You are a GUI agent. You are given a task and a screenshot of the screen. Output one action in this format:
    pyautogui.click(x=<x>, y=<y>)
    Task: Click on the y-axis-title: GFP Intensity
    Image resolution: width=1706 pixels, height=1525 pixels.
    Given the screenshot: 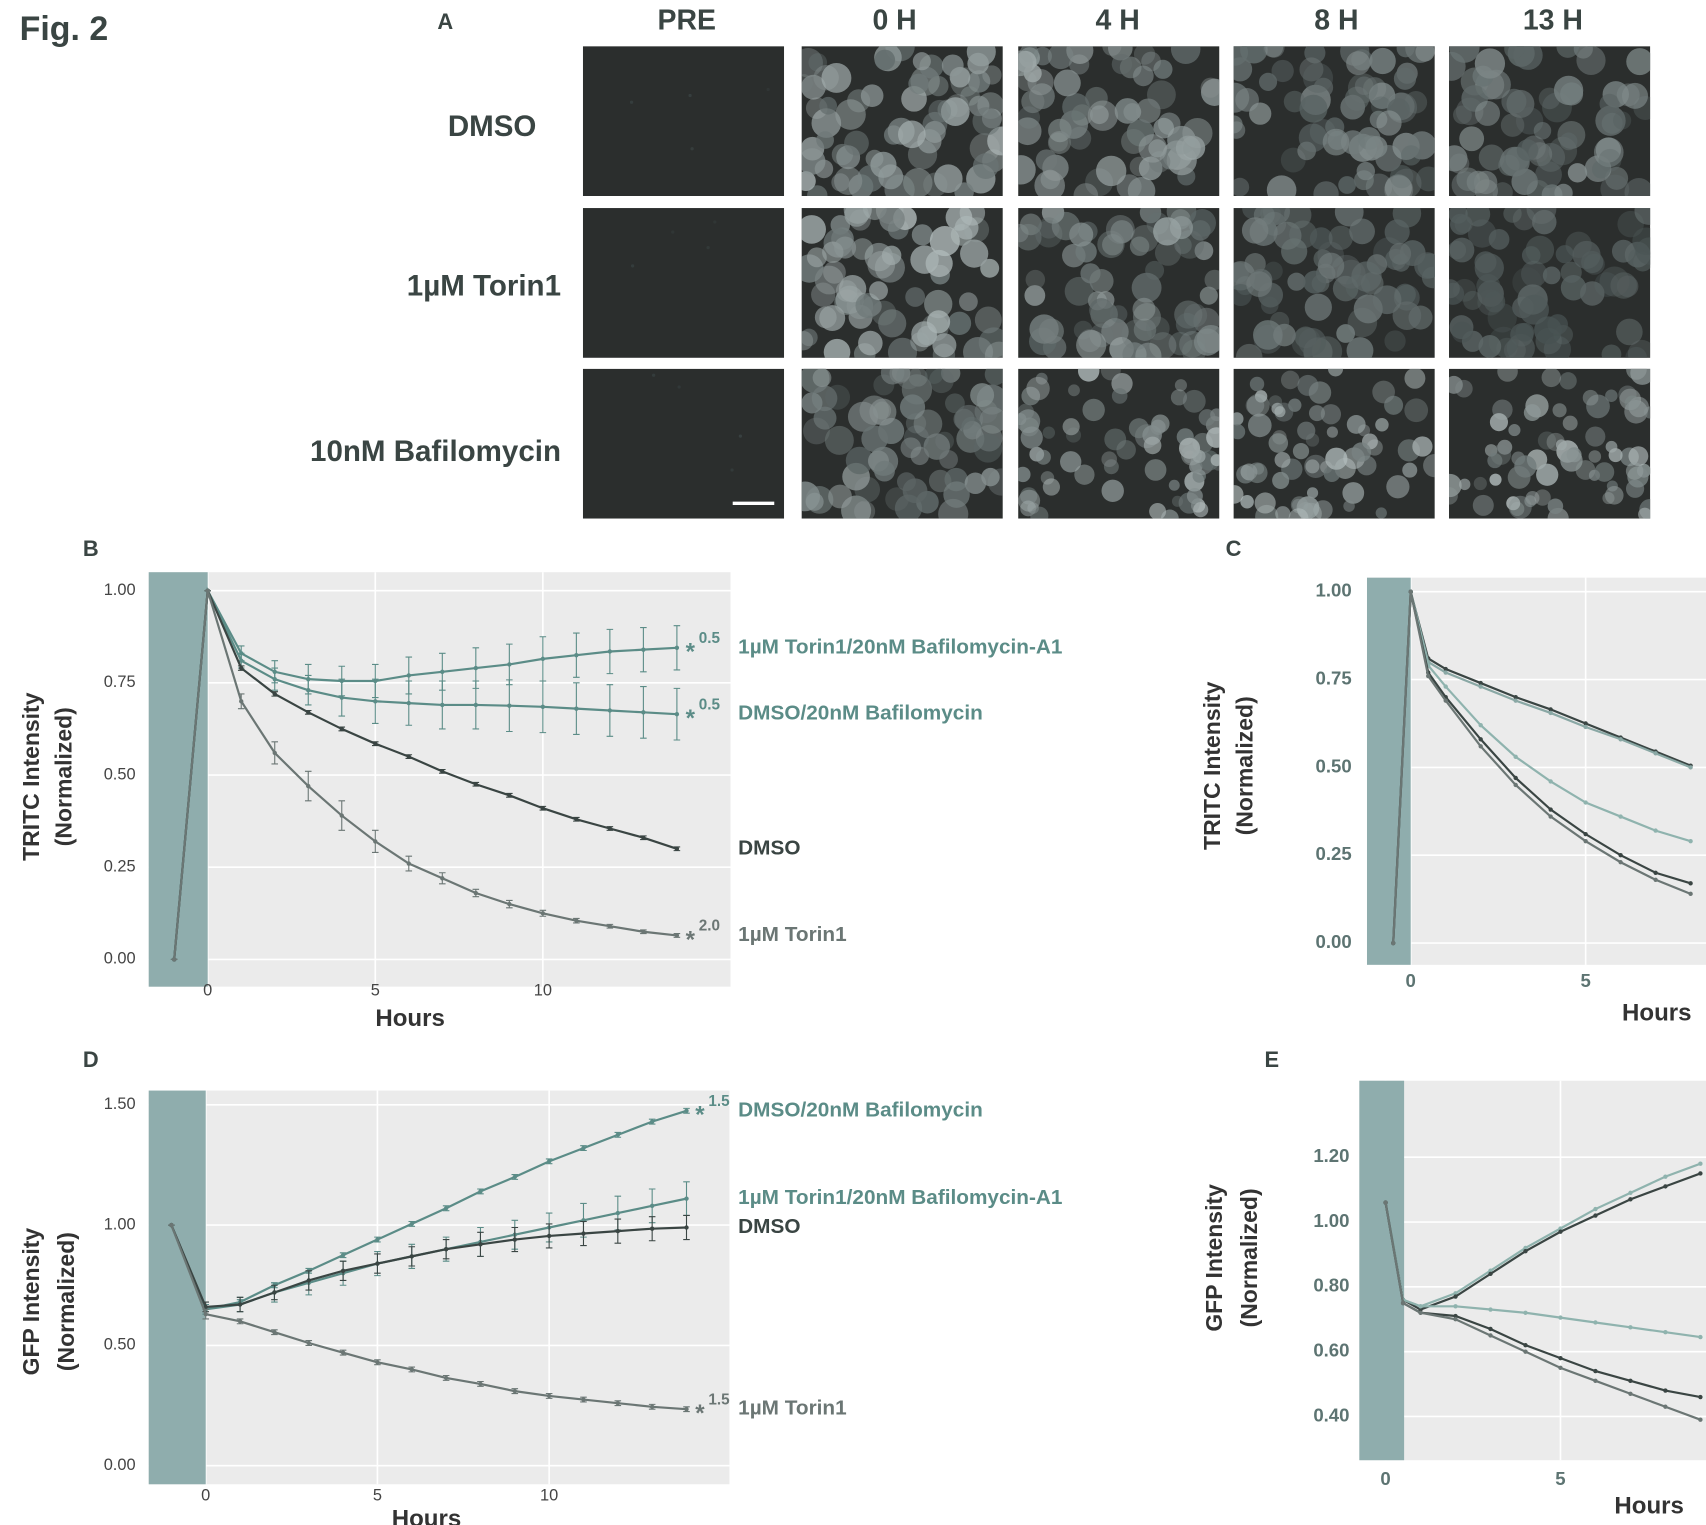 What is the action you would take?
    pyautogui.click(x=31, y=1302)
    